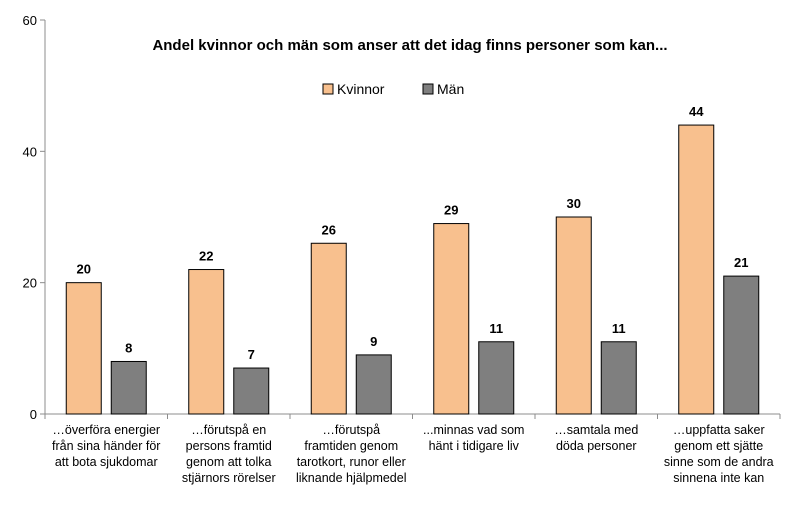 This screenshot has width=800, height=515. What do you see at coordinates (451, 210) in the screenshot?
I see `data-label: 29` at bounding box center [451, 210].